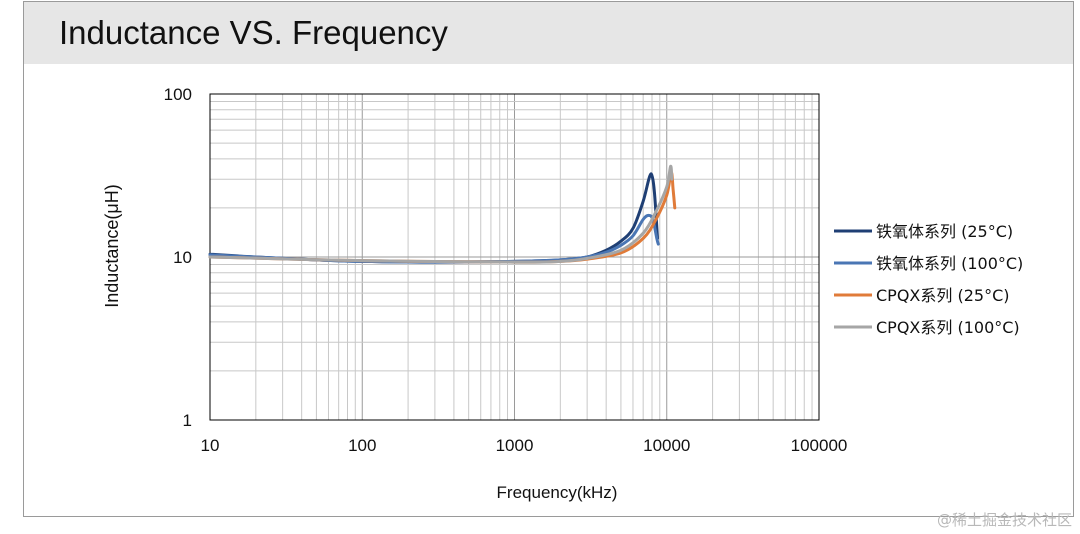 This screenshot has height=534, width=1080. Describe the element at coordinates (178, 94) in the screenshot. I see `y-tick-label: 100` at that location.